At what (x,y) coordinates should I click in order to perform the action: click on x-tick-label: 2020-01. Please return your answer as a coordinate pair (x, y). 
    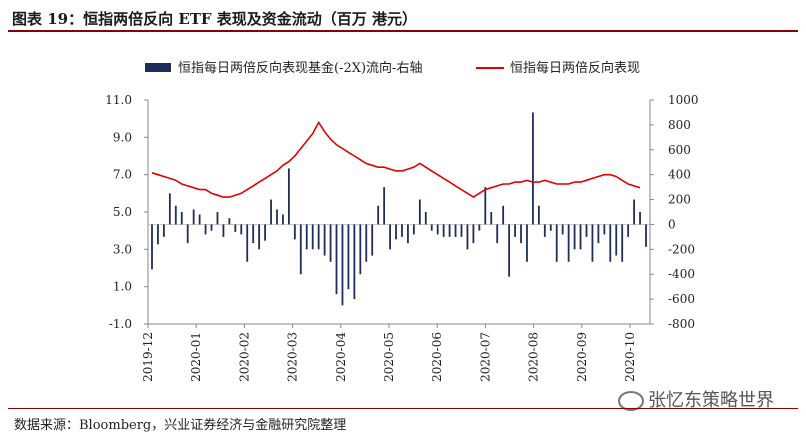
    Looking at the image, I should click on (196, 357).